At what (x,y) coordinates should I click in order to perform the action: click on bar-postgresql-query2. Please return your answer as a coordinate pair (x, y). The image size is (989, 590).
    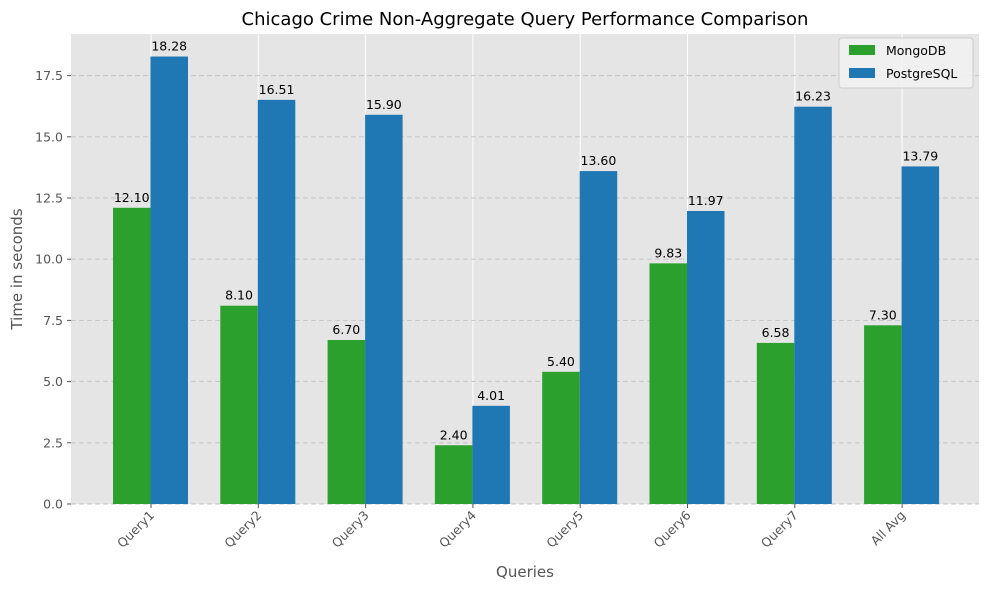
    Looking at the image, I should click on (276, 301).